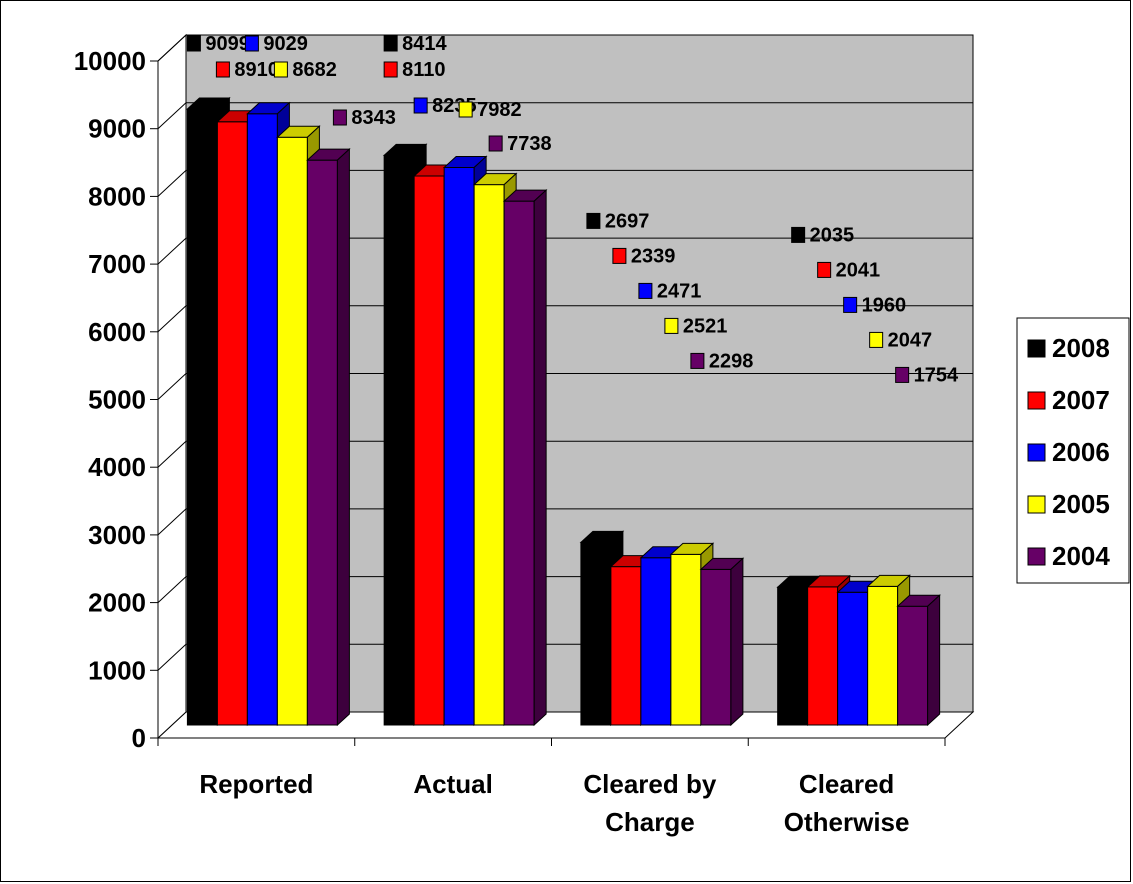 The image size is (1133, 884). I want to click on legend-label-2004: 2004, so click(1081, 556).